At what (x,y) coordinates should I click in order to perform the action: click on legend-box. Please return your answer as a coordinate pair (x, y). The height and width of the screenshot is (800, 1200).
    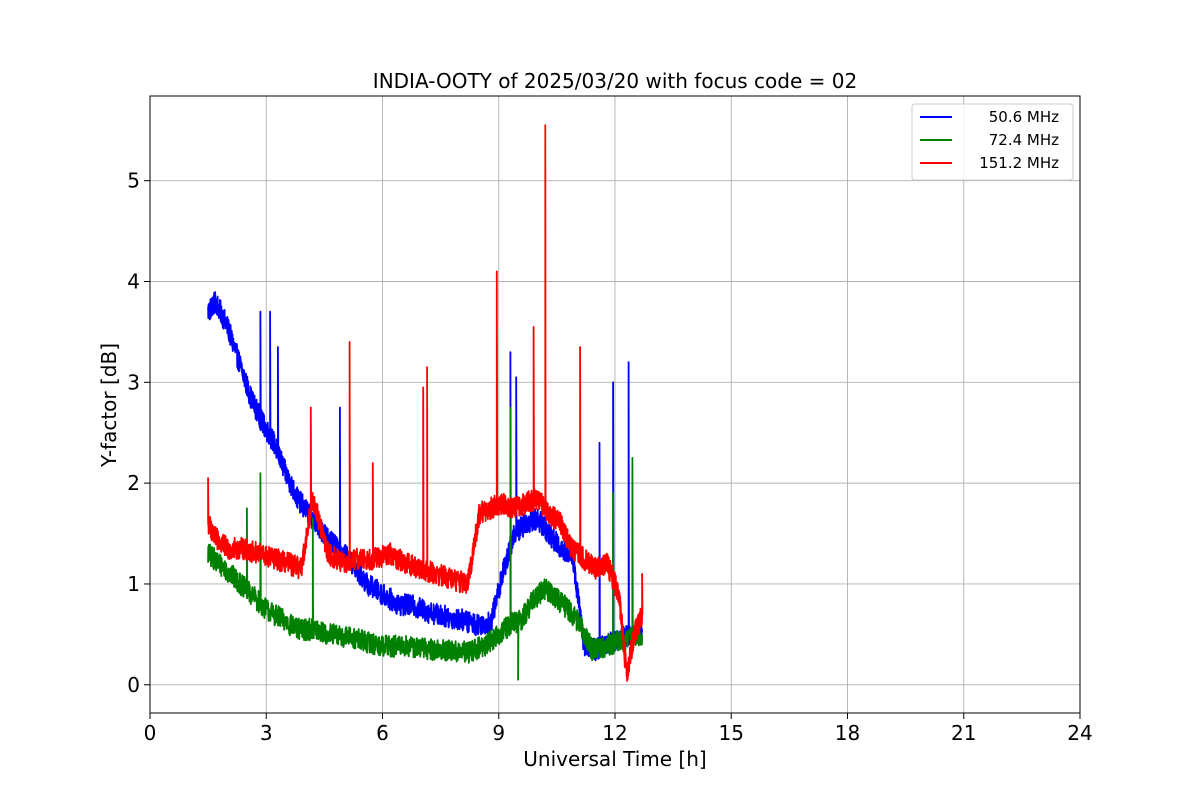
    Looking at the image, I should click on (992, 142).